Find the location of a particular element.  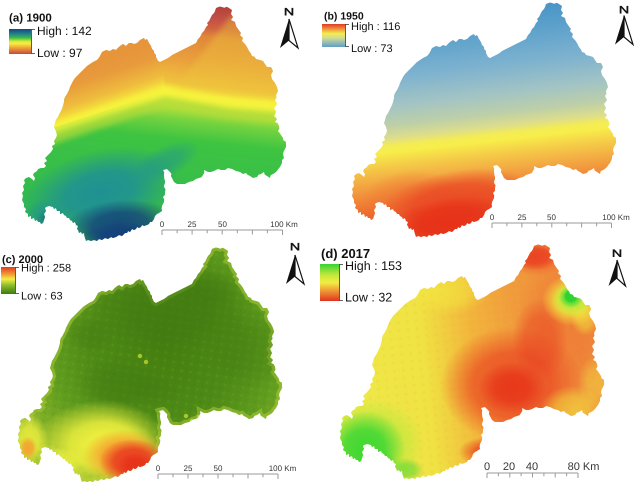

svg-text: (d) 2017 is located at coordinates (345, 253).